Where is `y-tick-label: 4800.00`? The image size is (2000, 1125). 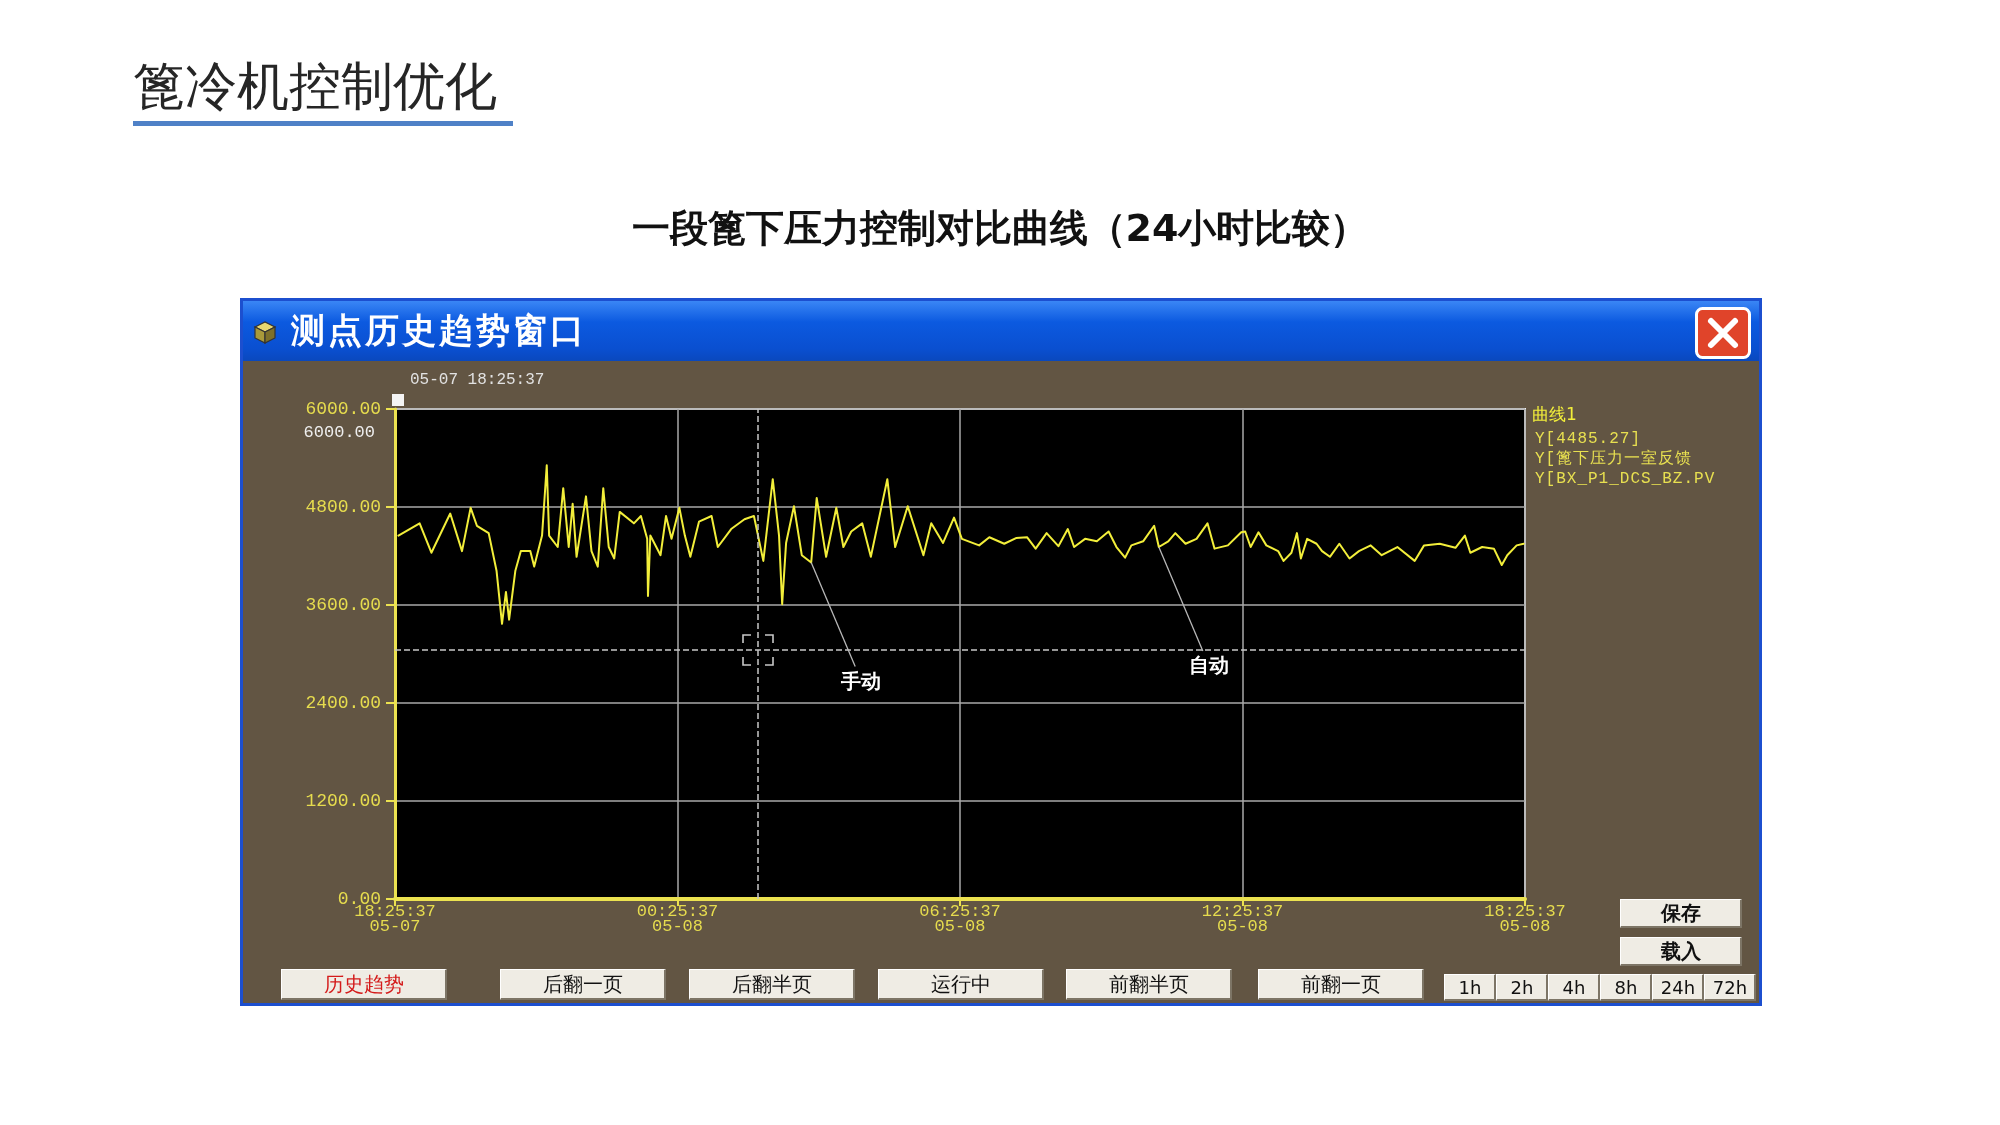
y-tick-label: 4800.00 is located at coordinates (343, 507).